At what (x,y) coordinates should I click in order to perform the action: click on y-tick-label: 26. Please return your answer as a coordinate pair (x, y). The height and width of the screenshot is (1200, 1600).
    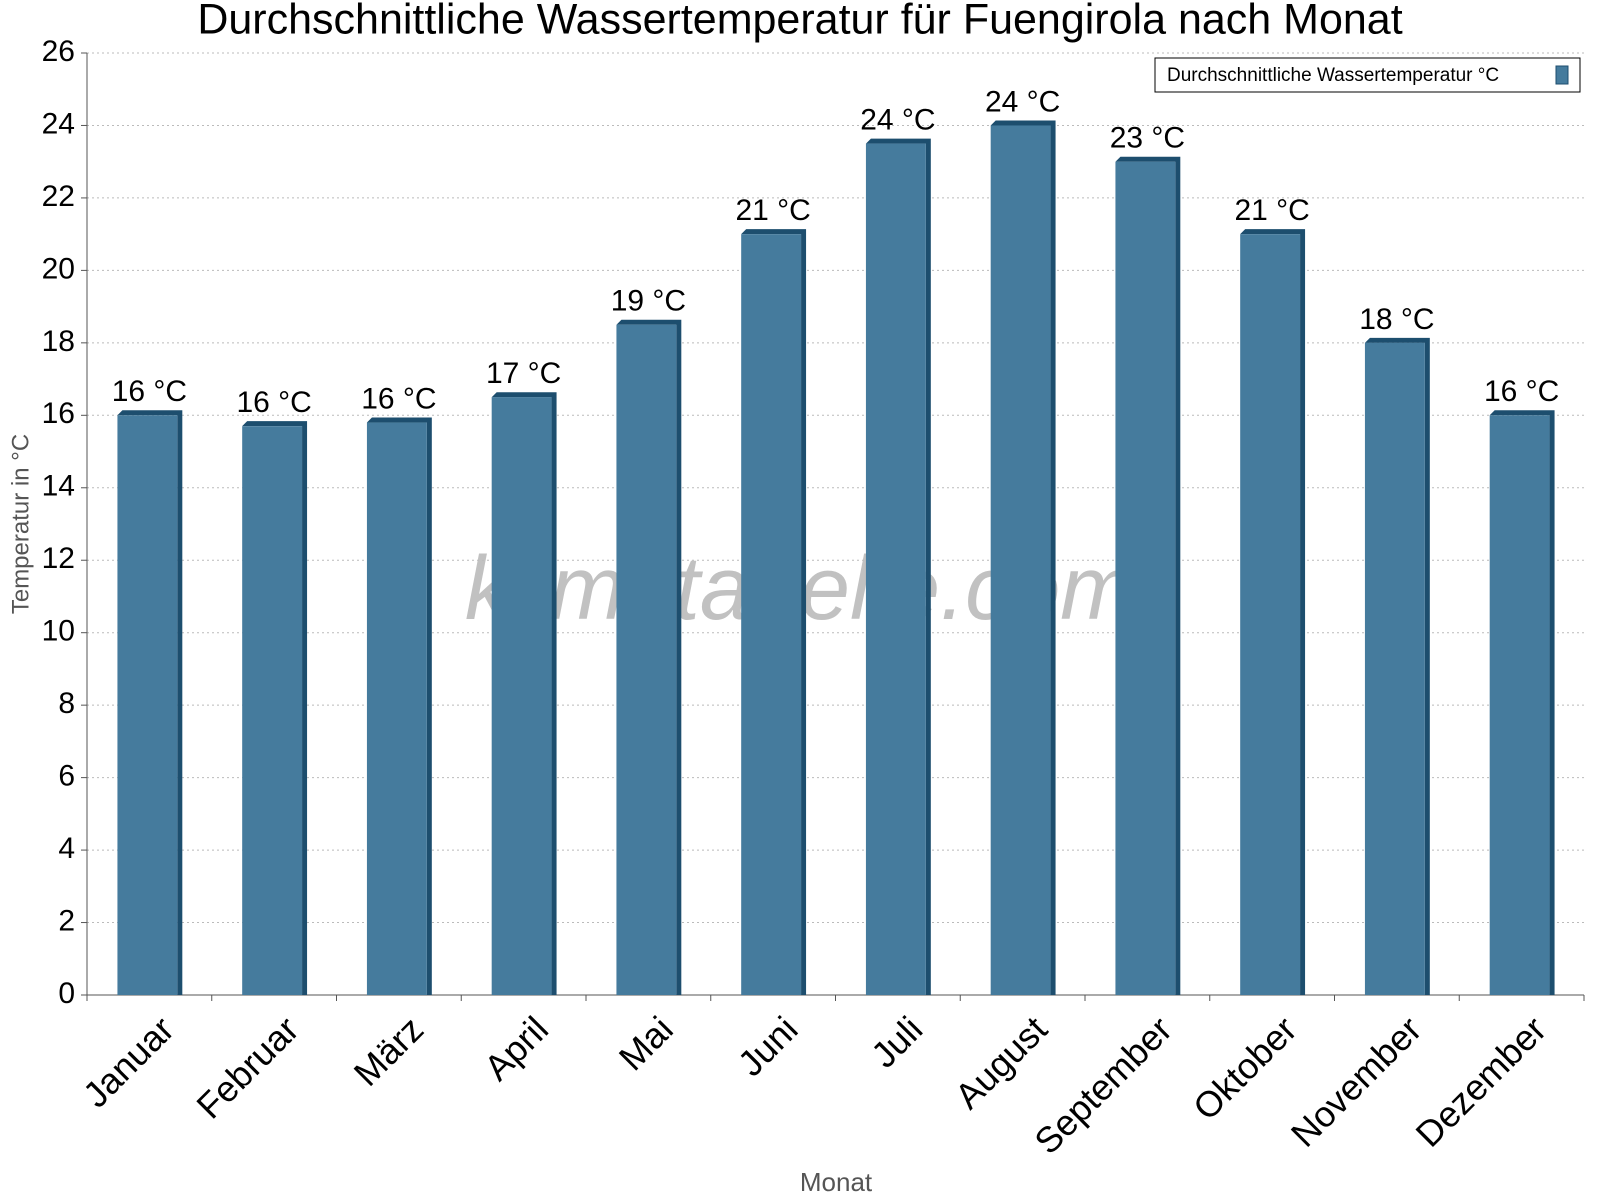
    Looking at the image, I should click on (58, 51).